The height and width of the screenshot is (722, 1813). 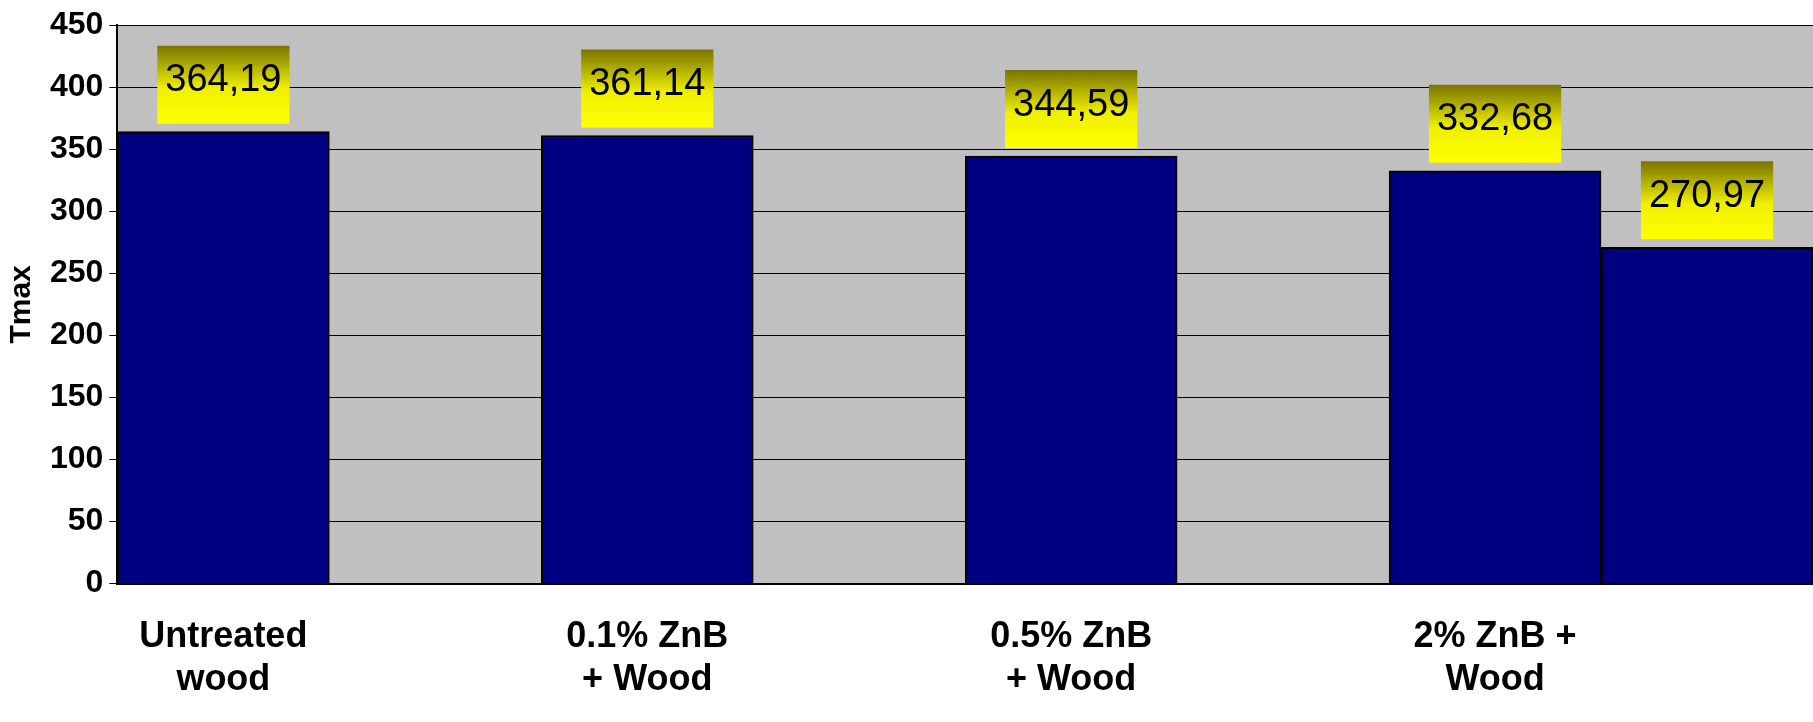 I want to click on data-label: 361,14, so click(x=647, y=82).